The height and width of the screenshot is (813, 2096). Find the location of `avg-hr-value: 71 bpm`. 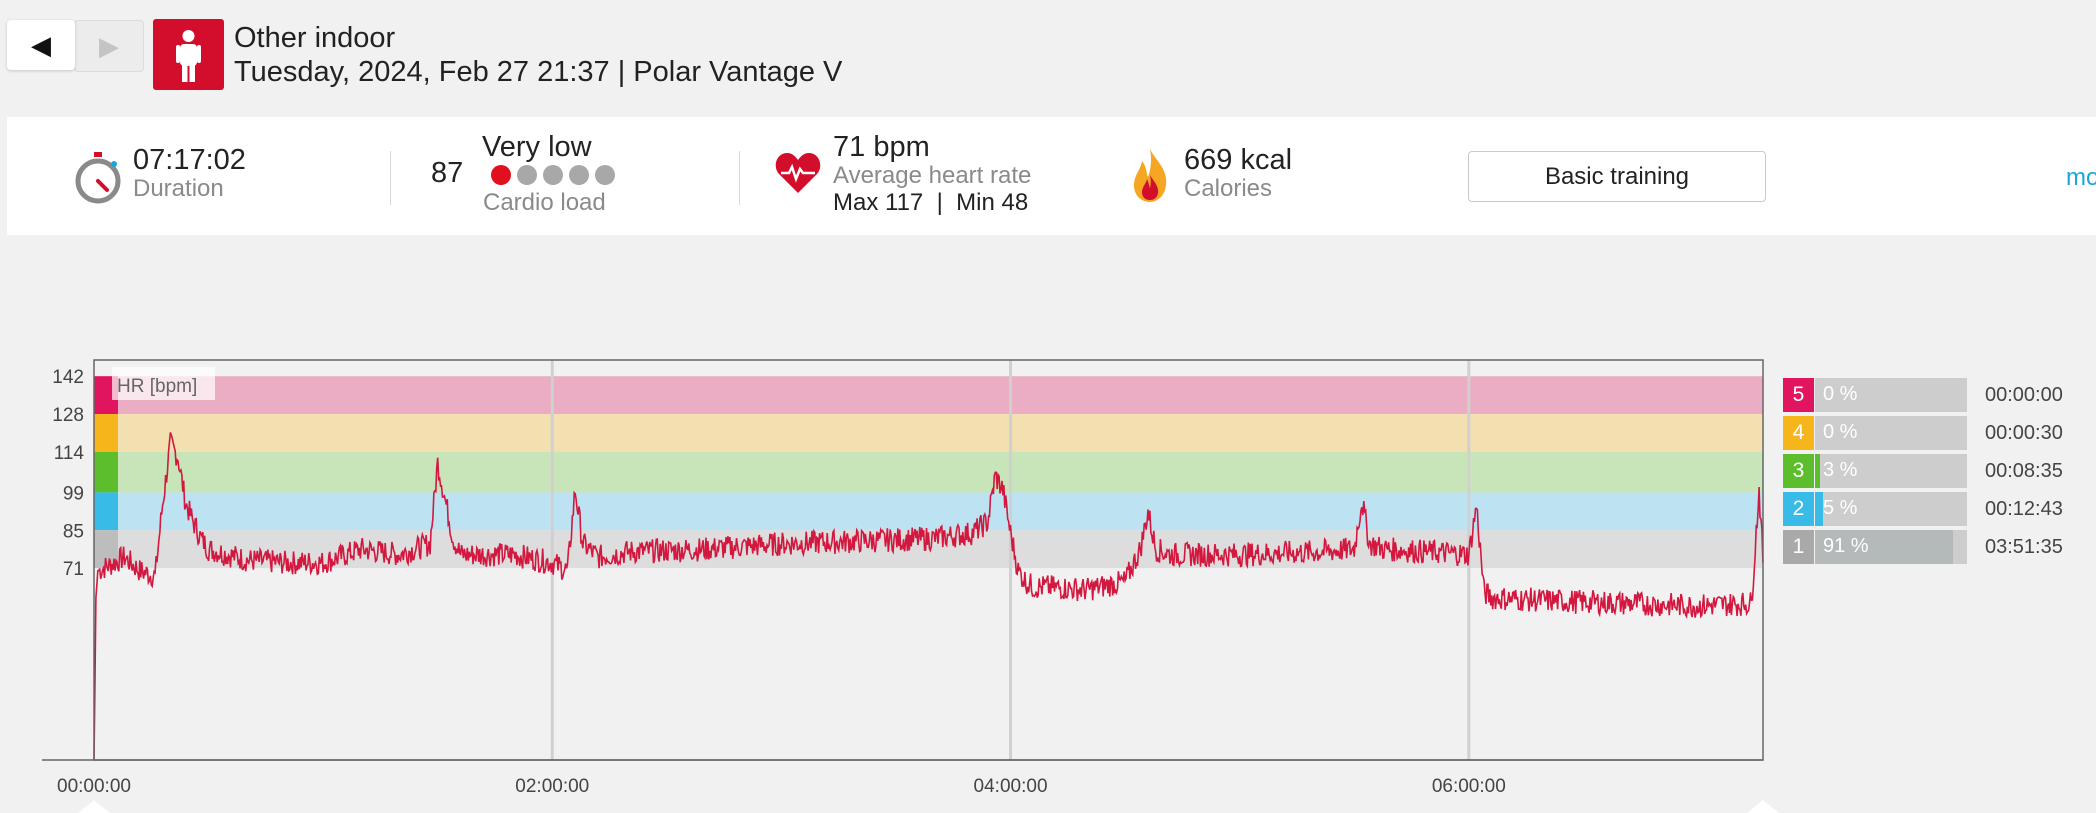

avg-hr-value: 71 bpm is located at coordinates (881, 147).